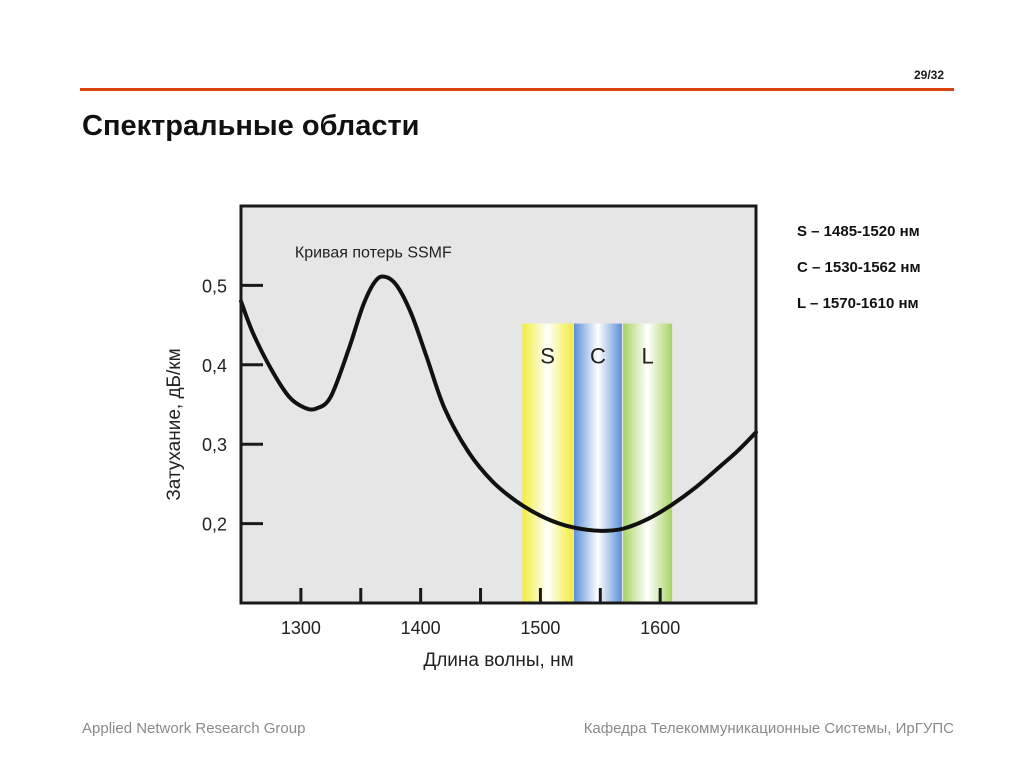  Describe the element at coordinates (498, 660) in the screenshot. I see `x-axis-label: Длина волны, нм` at that location.